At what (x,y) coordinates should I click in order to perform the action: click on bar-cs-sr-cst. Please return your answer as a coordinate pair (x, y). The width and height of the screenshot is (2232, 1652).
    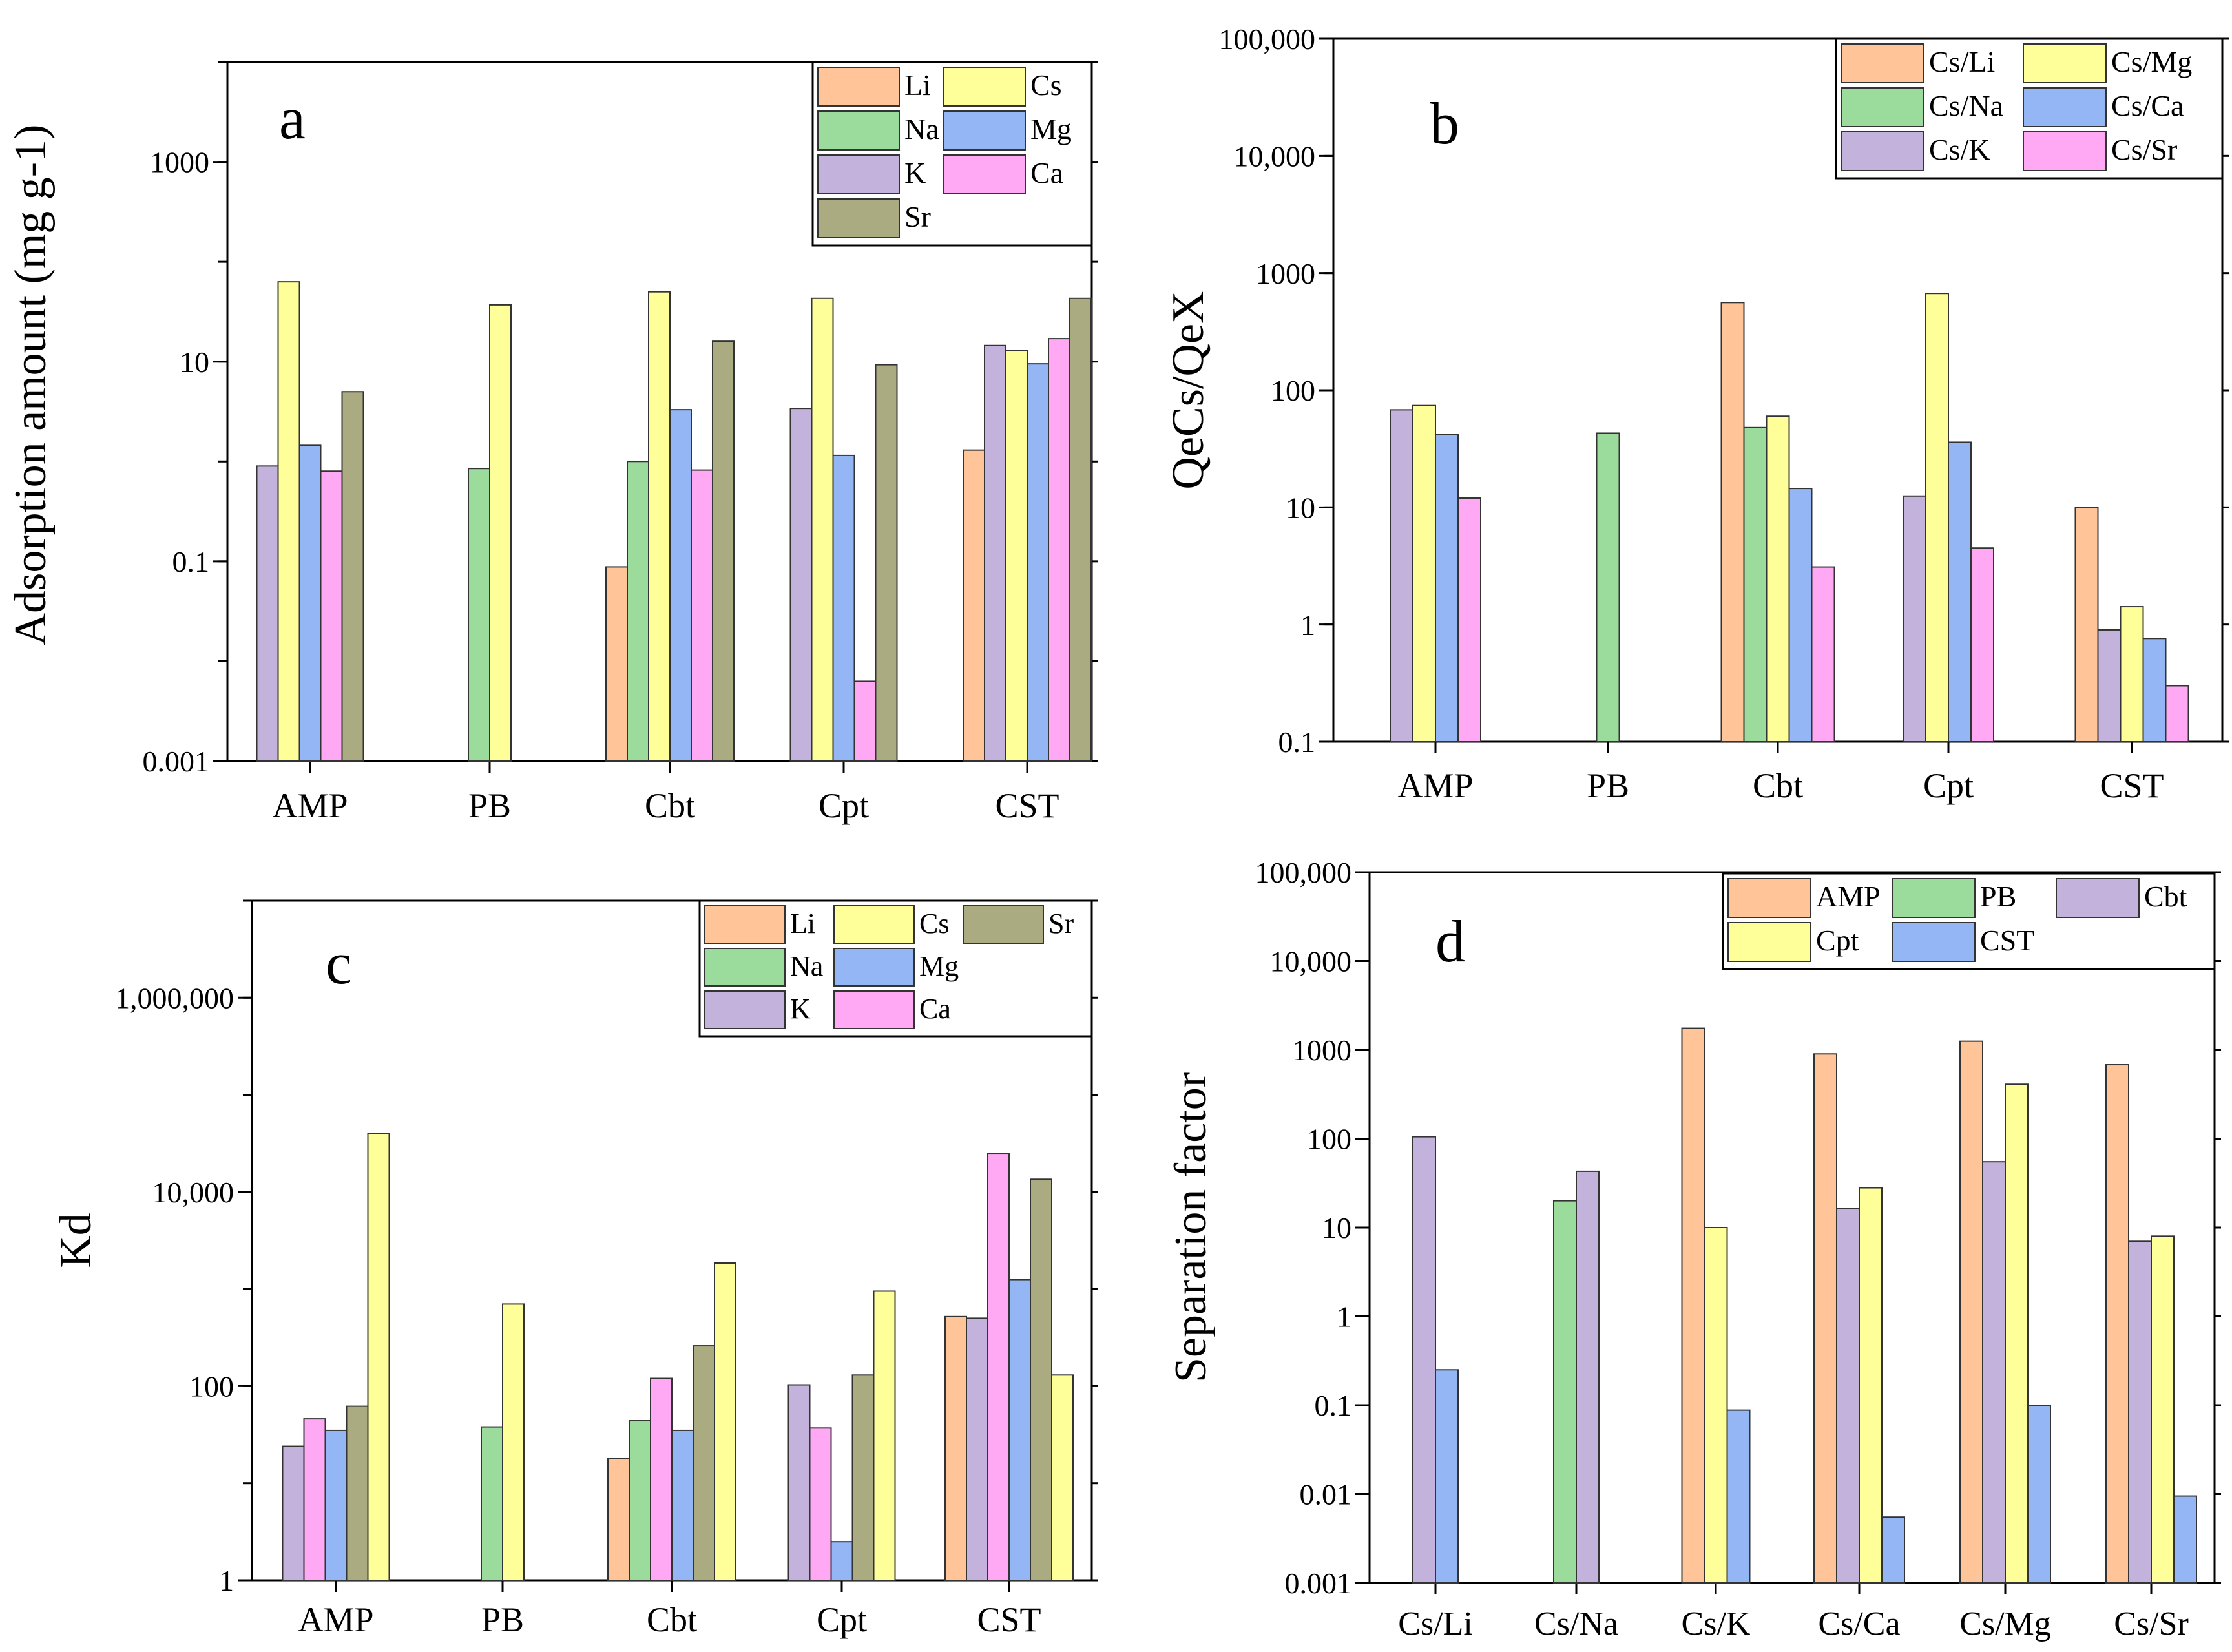
    Looking at the image, I should click on (2185, 1540).